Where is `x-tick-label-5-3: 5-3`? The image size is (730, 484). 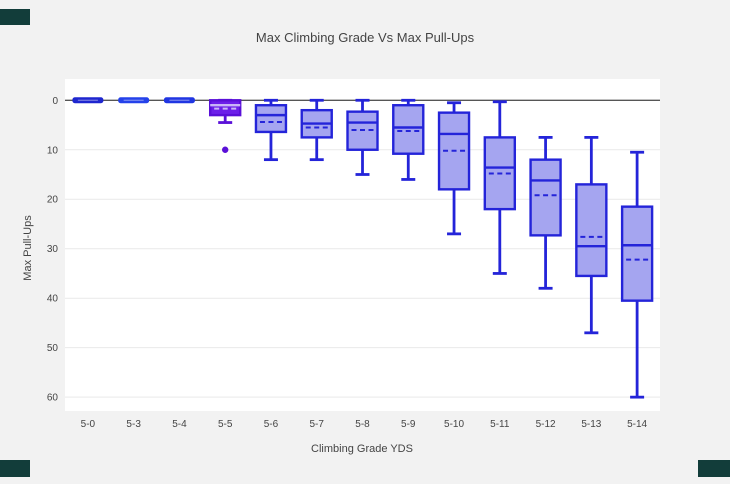 x-tick-label-5-3: 5-3 is located at coordinates (133, 424).